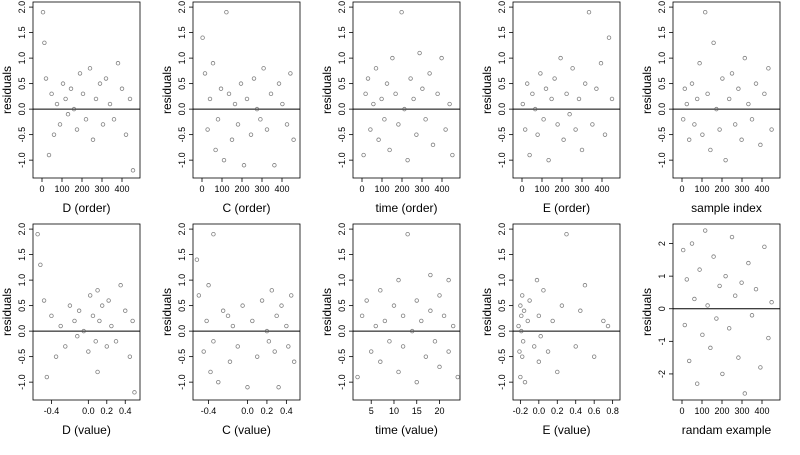 The image size is (800, 455). Describe the element at coordinates (566, 208) in the screenshot. I see `x-axis-label: E (order)` at that location.